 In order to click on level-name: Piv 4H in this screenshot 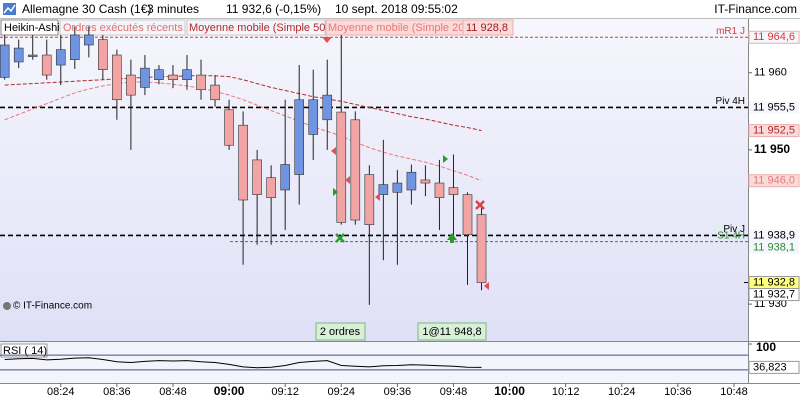, I will do `click(730, 101)`.